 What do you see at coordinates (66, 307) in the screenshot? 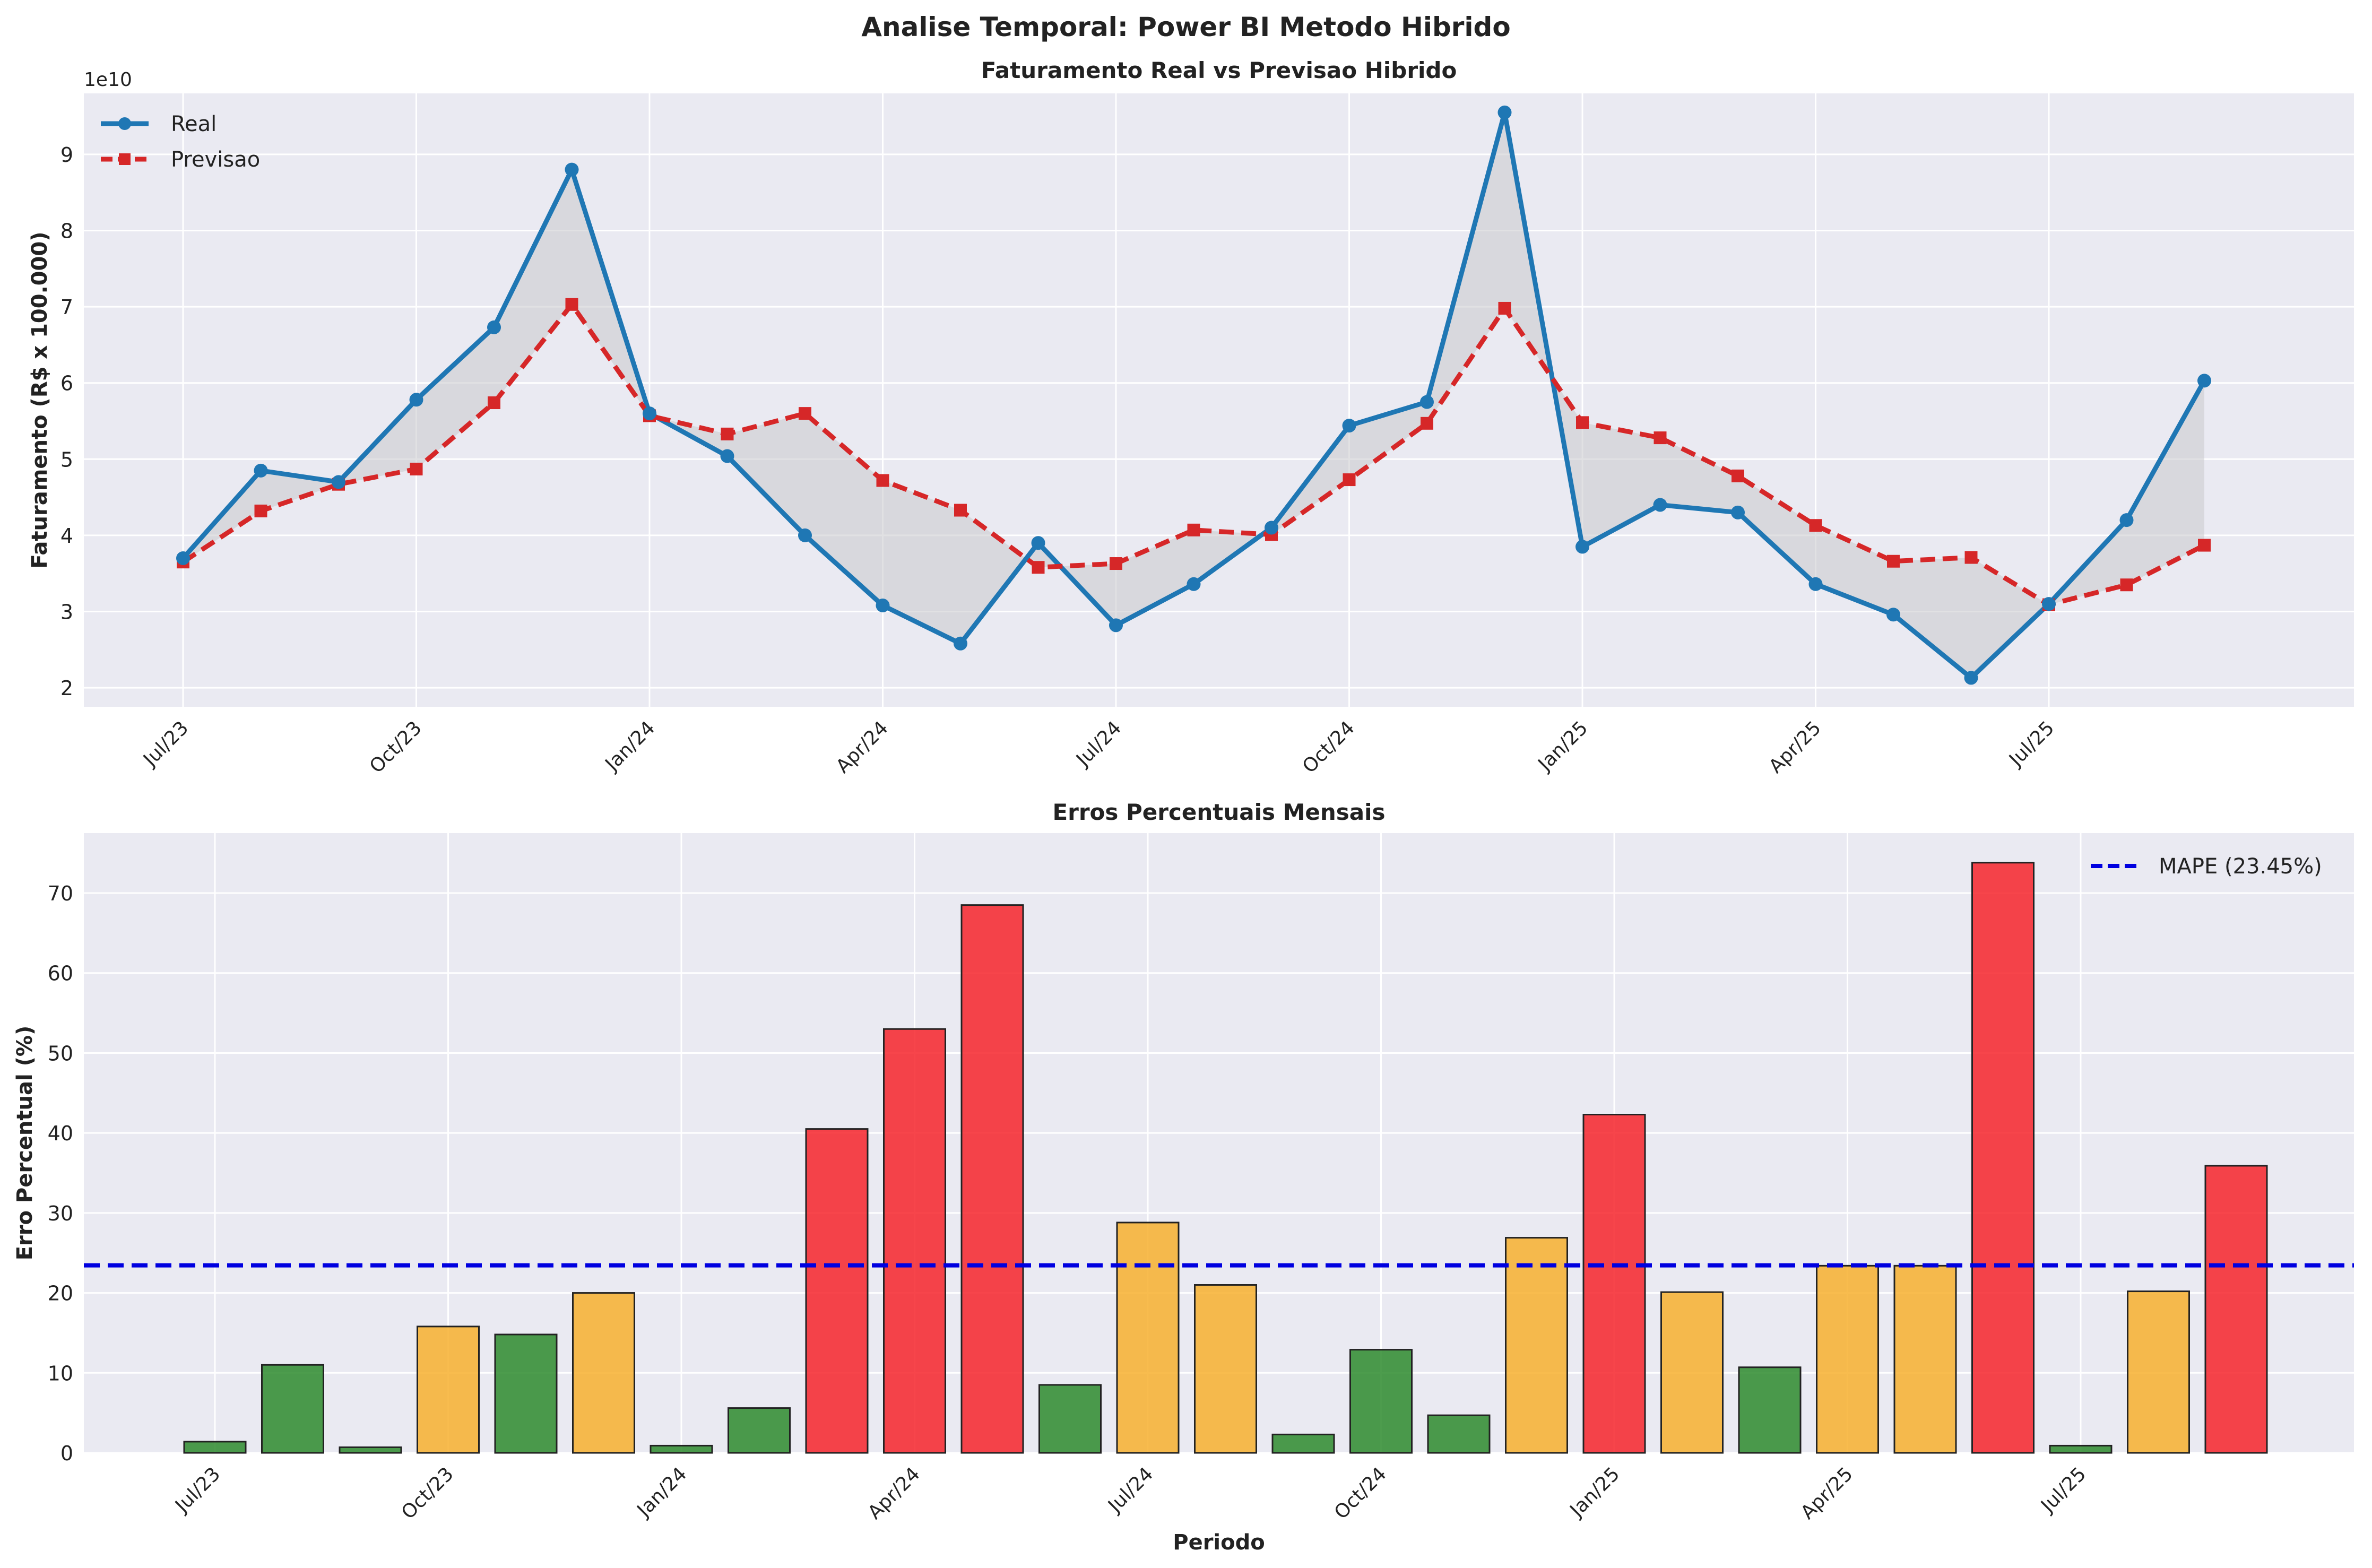
I see `y-tick-label: 7` at bounding box center [66, 307].